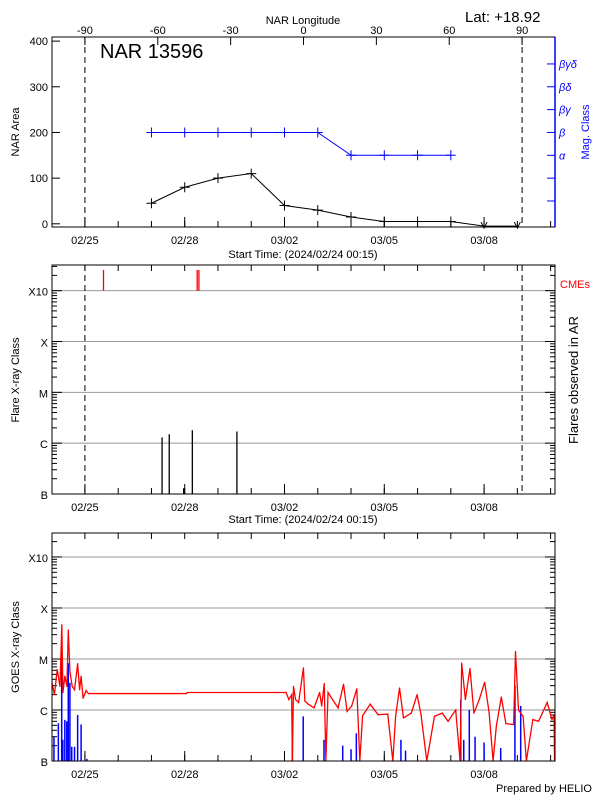 Image resolution: width=600 pixels, height=800 pixels. I want to click on longitude-tick-label: 90, so click(522, 31).